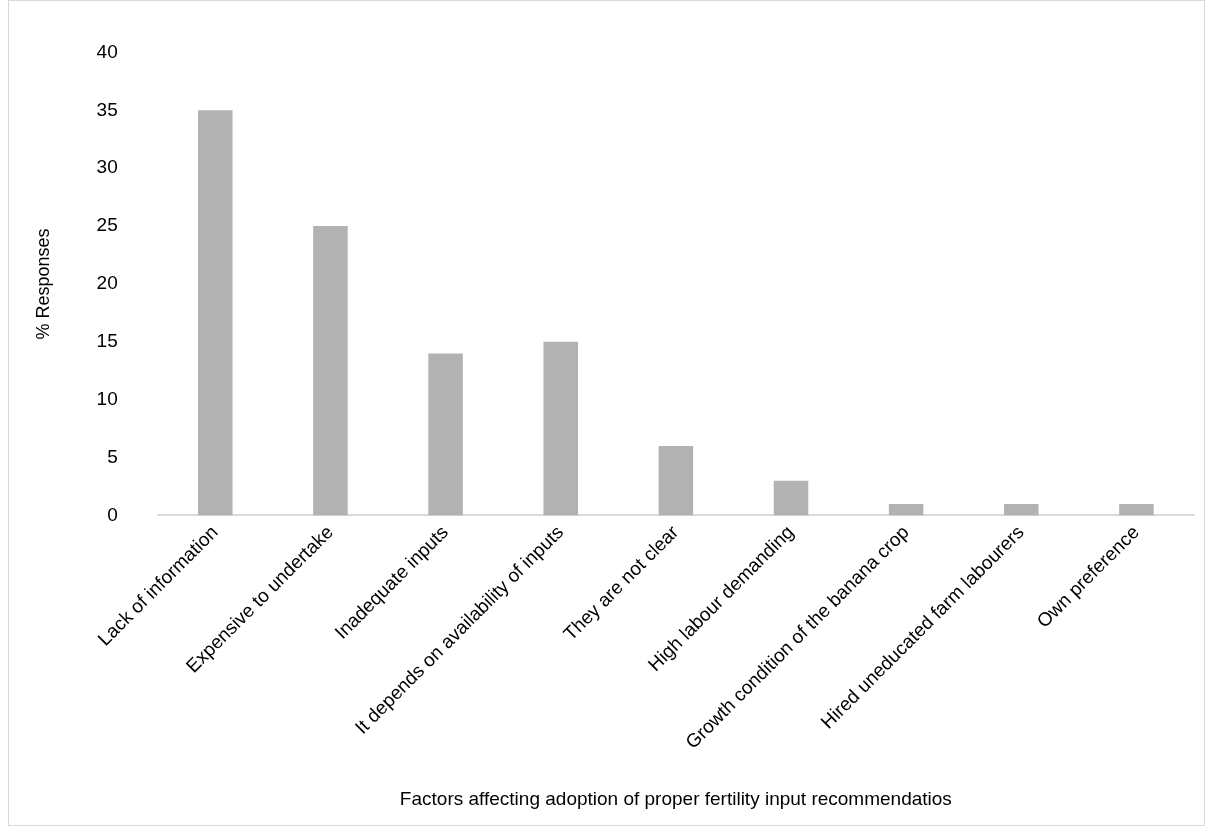 This screenshot has height=828, width=1209. What do you see at coordinates (107, 167) in the screenshot?
I see `y-tick-label: 30` at bounding box center [107, 167].